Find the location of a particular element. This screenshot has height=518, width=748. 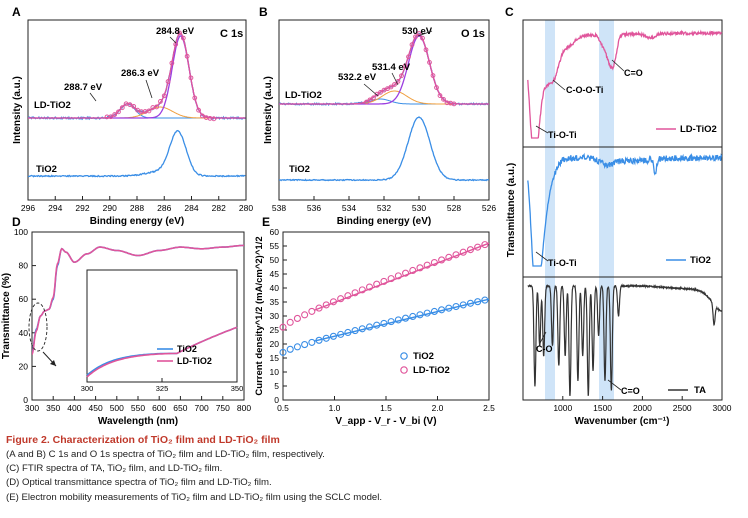

tio2-markers is located at coordinates (384, 326).